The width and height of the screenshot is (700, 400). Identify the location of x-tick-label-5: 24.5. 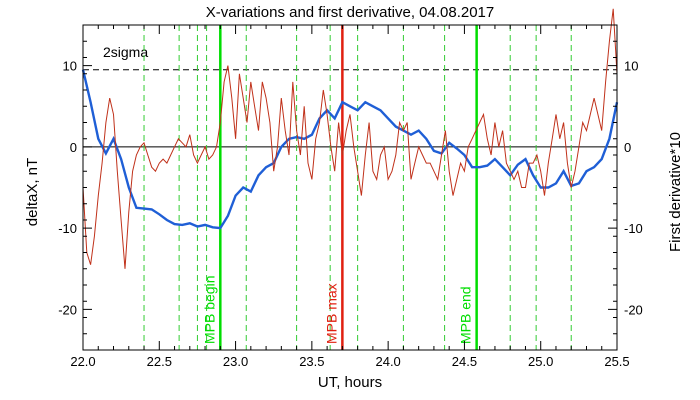
(464, 361).